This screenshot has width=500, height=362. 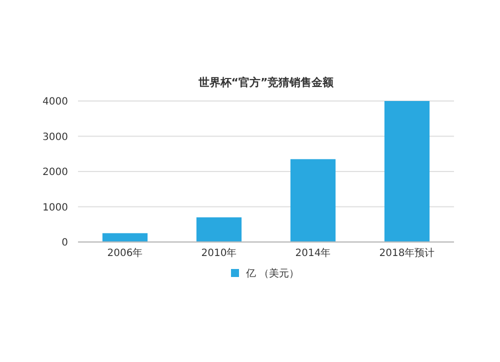 What do you see at coordinates (313, 253) in the screenshot?
I see `x-tick-label: 2014年` at bounding box center [313, 253].